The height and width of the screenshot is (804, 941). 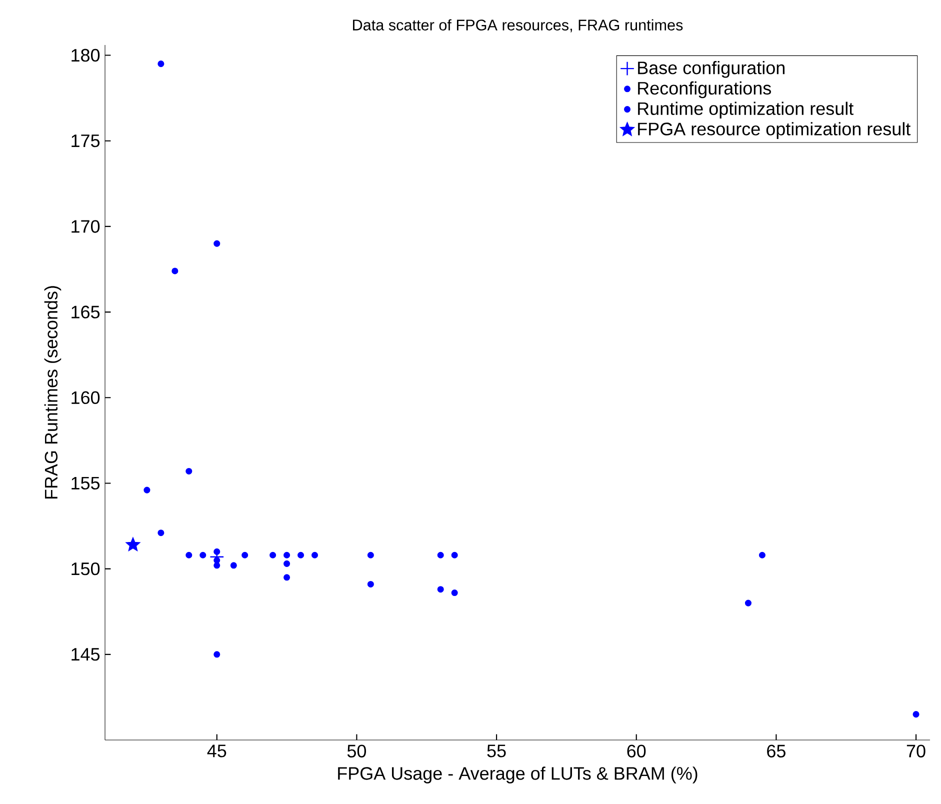 What do you see at coordinates (518, 25) in the screenshot?
I see `chart-title: Data scatter of FPGA resources, FRAG runtimes` at bounding box center [518, 25].